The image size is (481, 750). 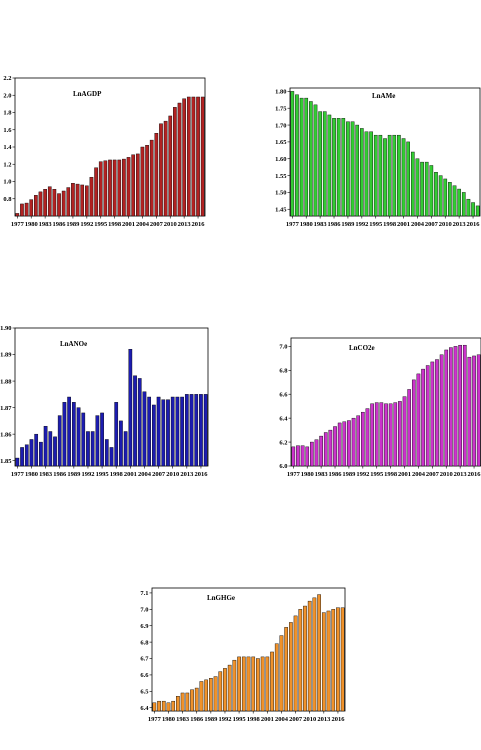 What do you see at coordinates (41, 454) in the screenshot?
I see `bar-1982` at bounding box center [41, 454].